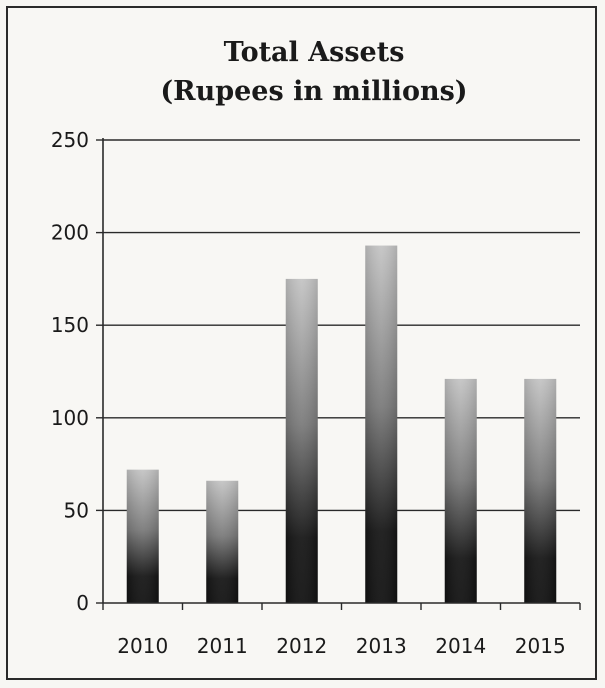 This screenshot has width=605, height=688. Describe the element at coordinates (77, 371) in the screenshot. I see `y-axis-ticks: 0 50 100 150 200 250` at that location.